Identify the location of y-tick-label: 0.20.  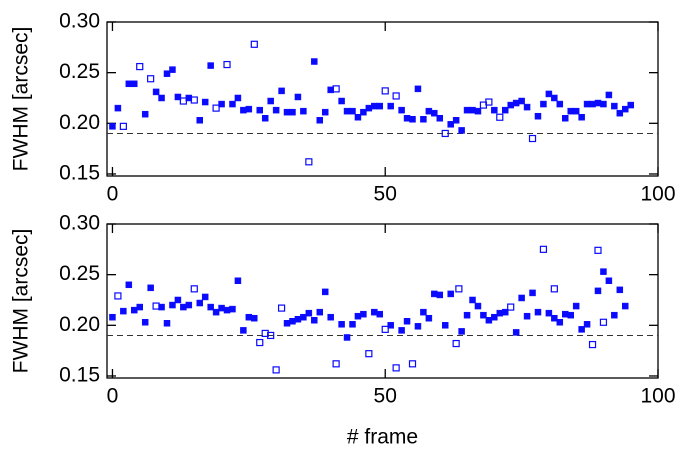
(79, 122).